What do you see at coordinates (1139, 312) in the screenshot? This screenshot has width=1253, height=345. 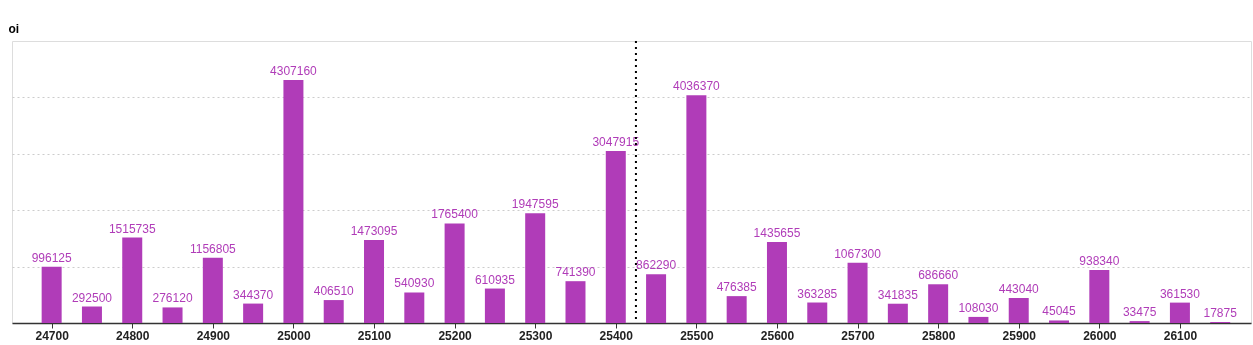 I see `data-label: 33475` at bounding box center [1139, 312].